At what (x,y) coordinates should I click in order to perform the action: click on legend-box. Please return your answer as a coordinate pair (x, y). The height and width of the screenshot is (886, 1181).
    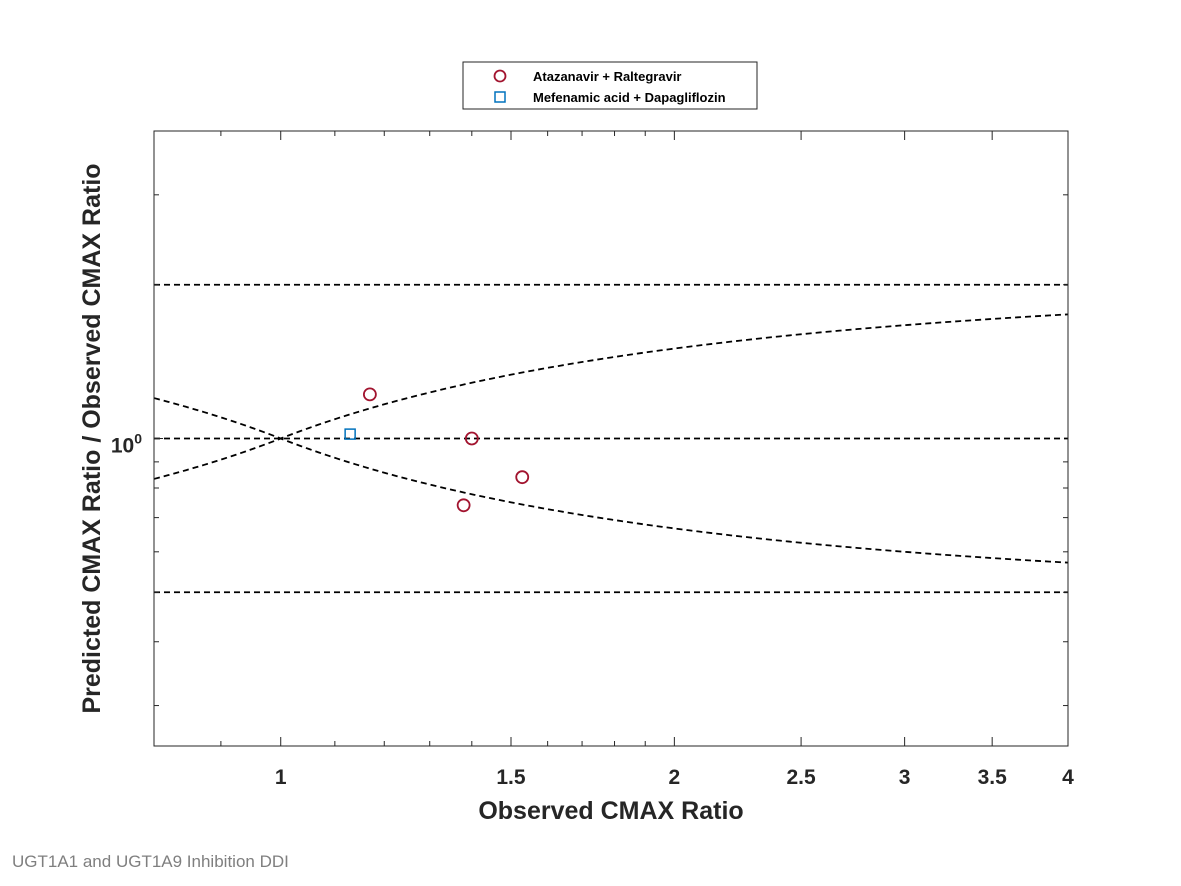
    Looking at the image, I should click on (610, 85).